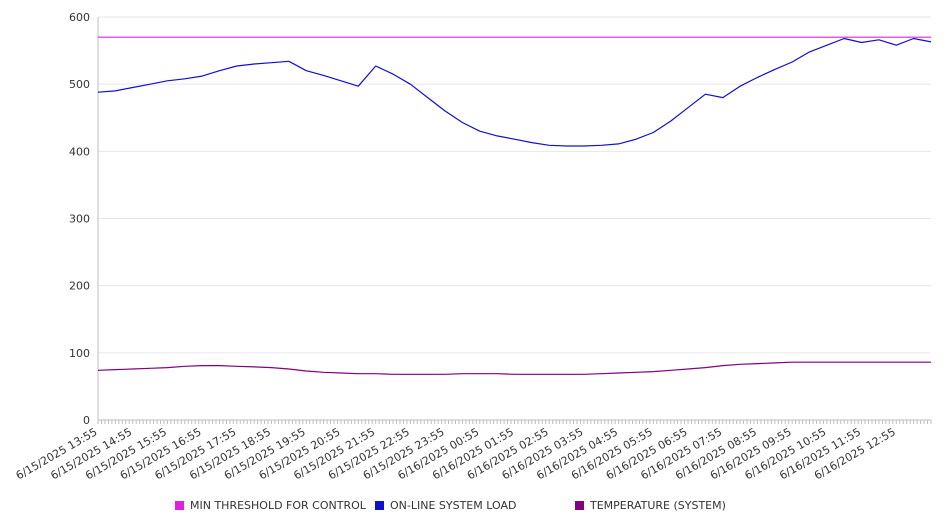 Image resolution: width=946 pixels, height=526 pixels. I want to click on legend-label: MIN THRESHOLD FOR CONTROL, so click(278, 505).